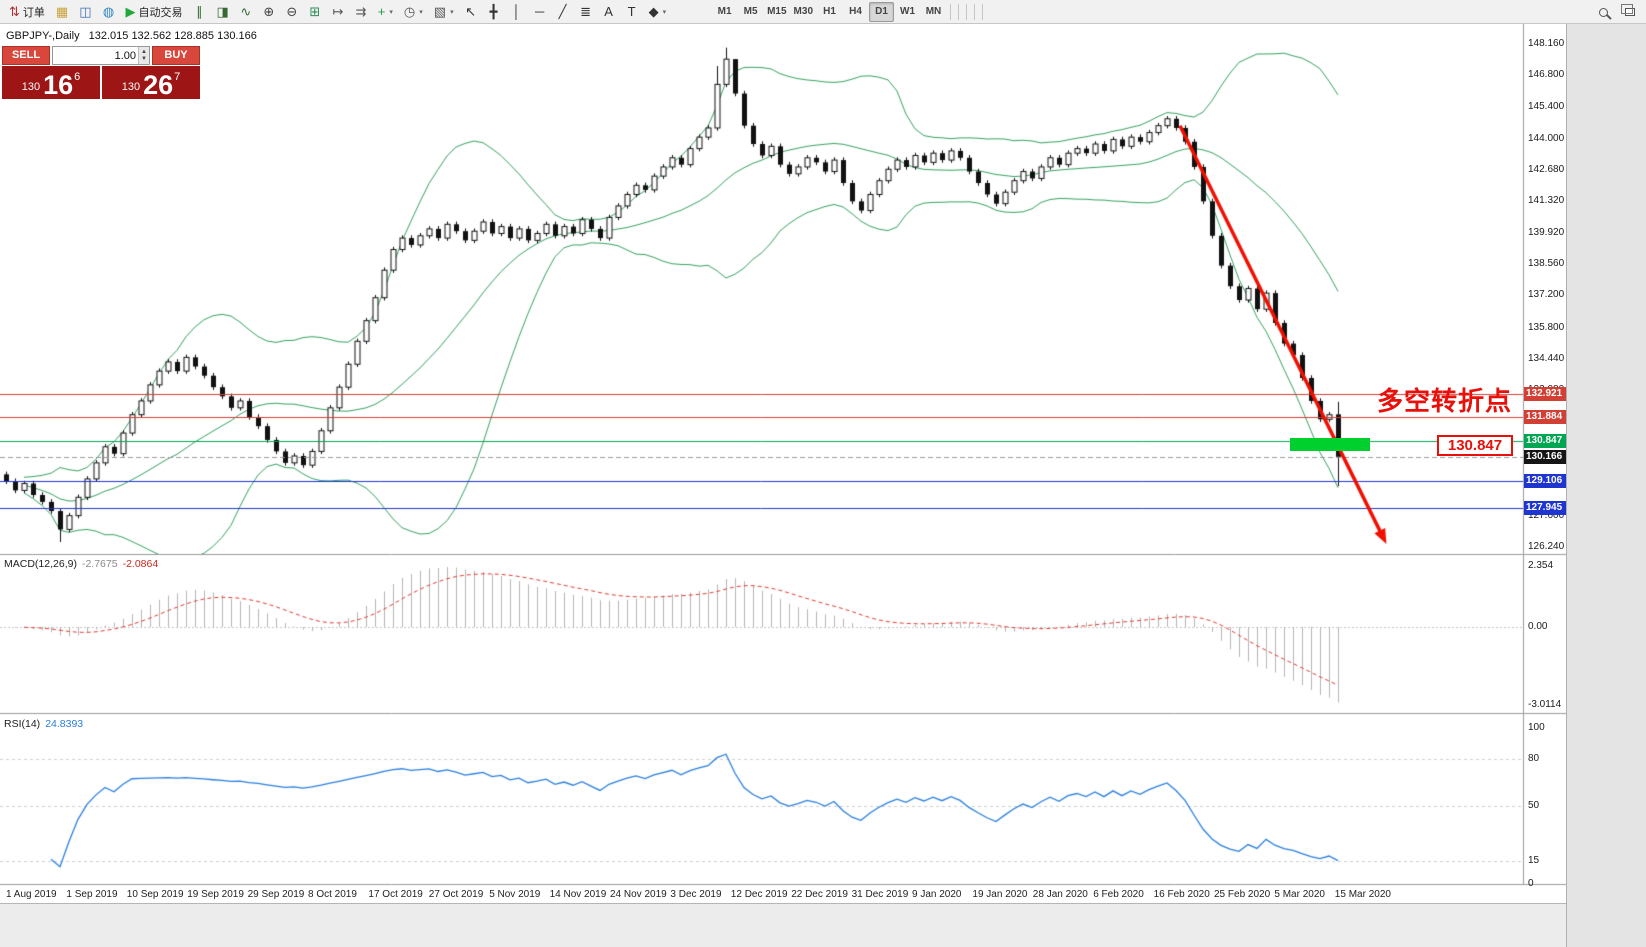 This screenshot has width=1646, height=947. What do you see at coordinates (658, 12) in the screenshot?
I see `arrows-icon: ◆ ▾` at bounding box center [658, 12].